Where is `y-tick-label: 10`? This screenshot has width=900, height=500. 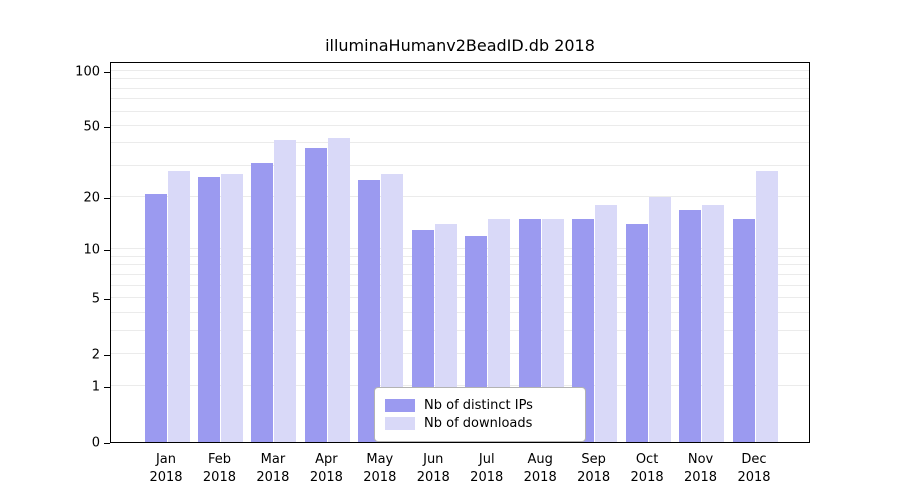 y-tick-label: 10 is located at coordinates (91, 250).